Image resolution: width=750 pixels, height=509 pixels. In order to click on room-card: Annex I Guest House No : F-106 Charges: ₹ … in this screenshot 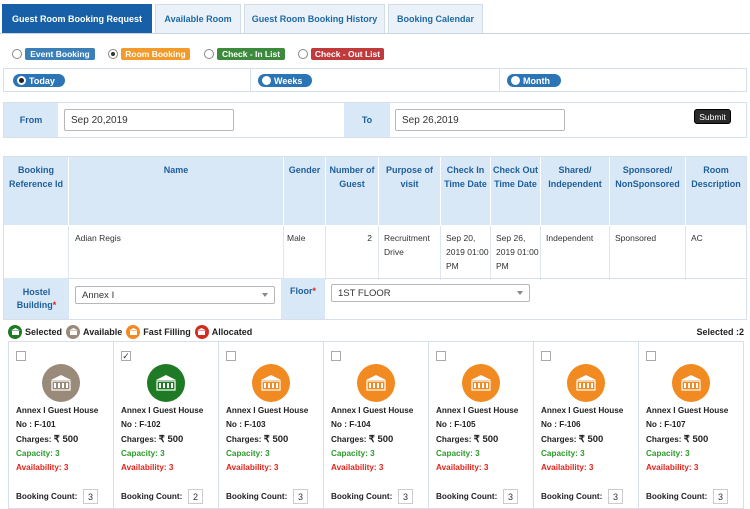, I will do `click(586, 425)`.